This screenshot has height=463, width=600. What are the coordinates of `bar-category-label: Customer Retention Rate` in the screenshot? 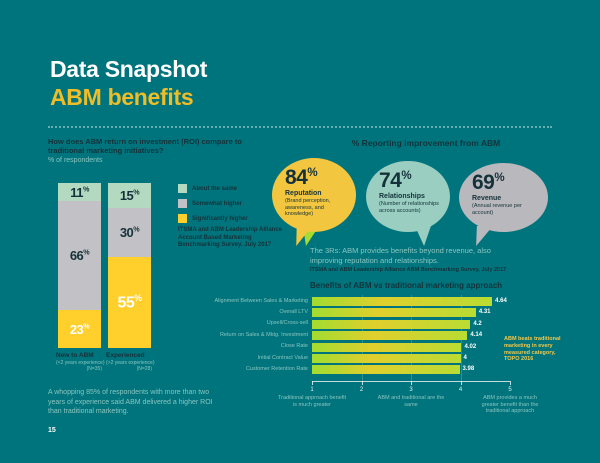 It's located at (276, 368).